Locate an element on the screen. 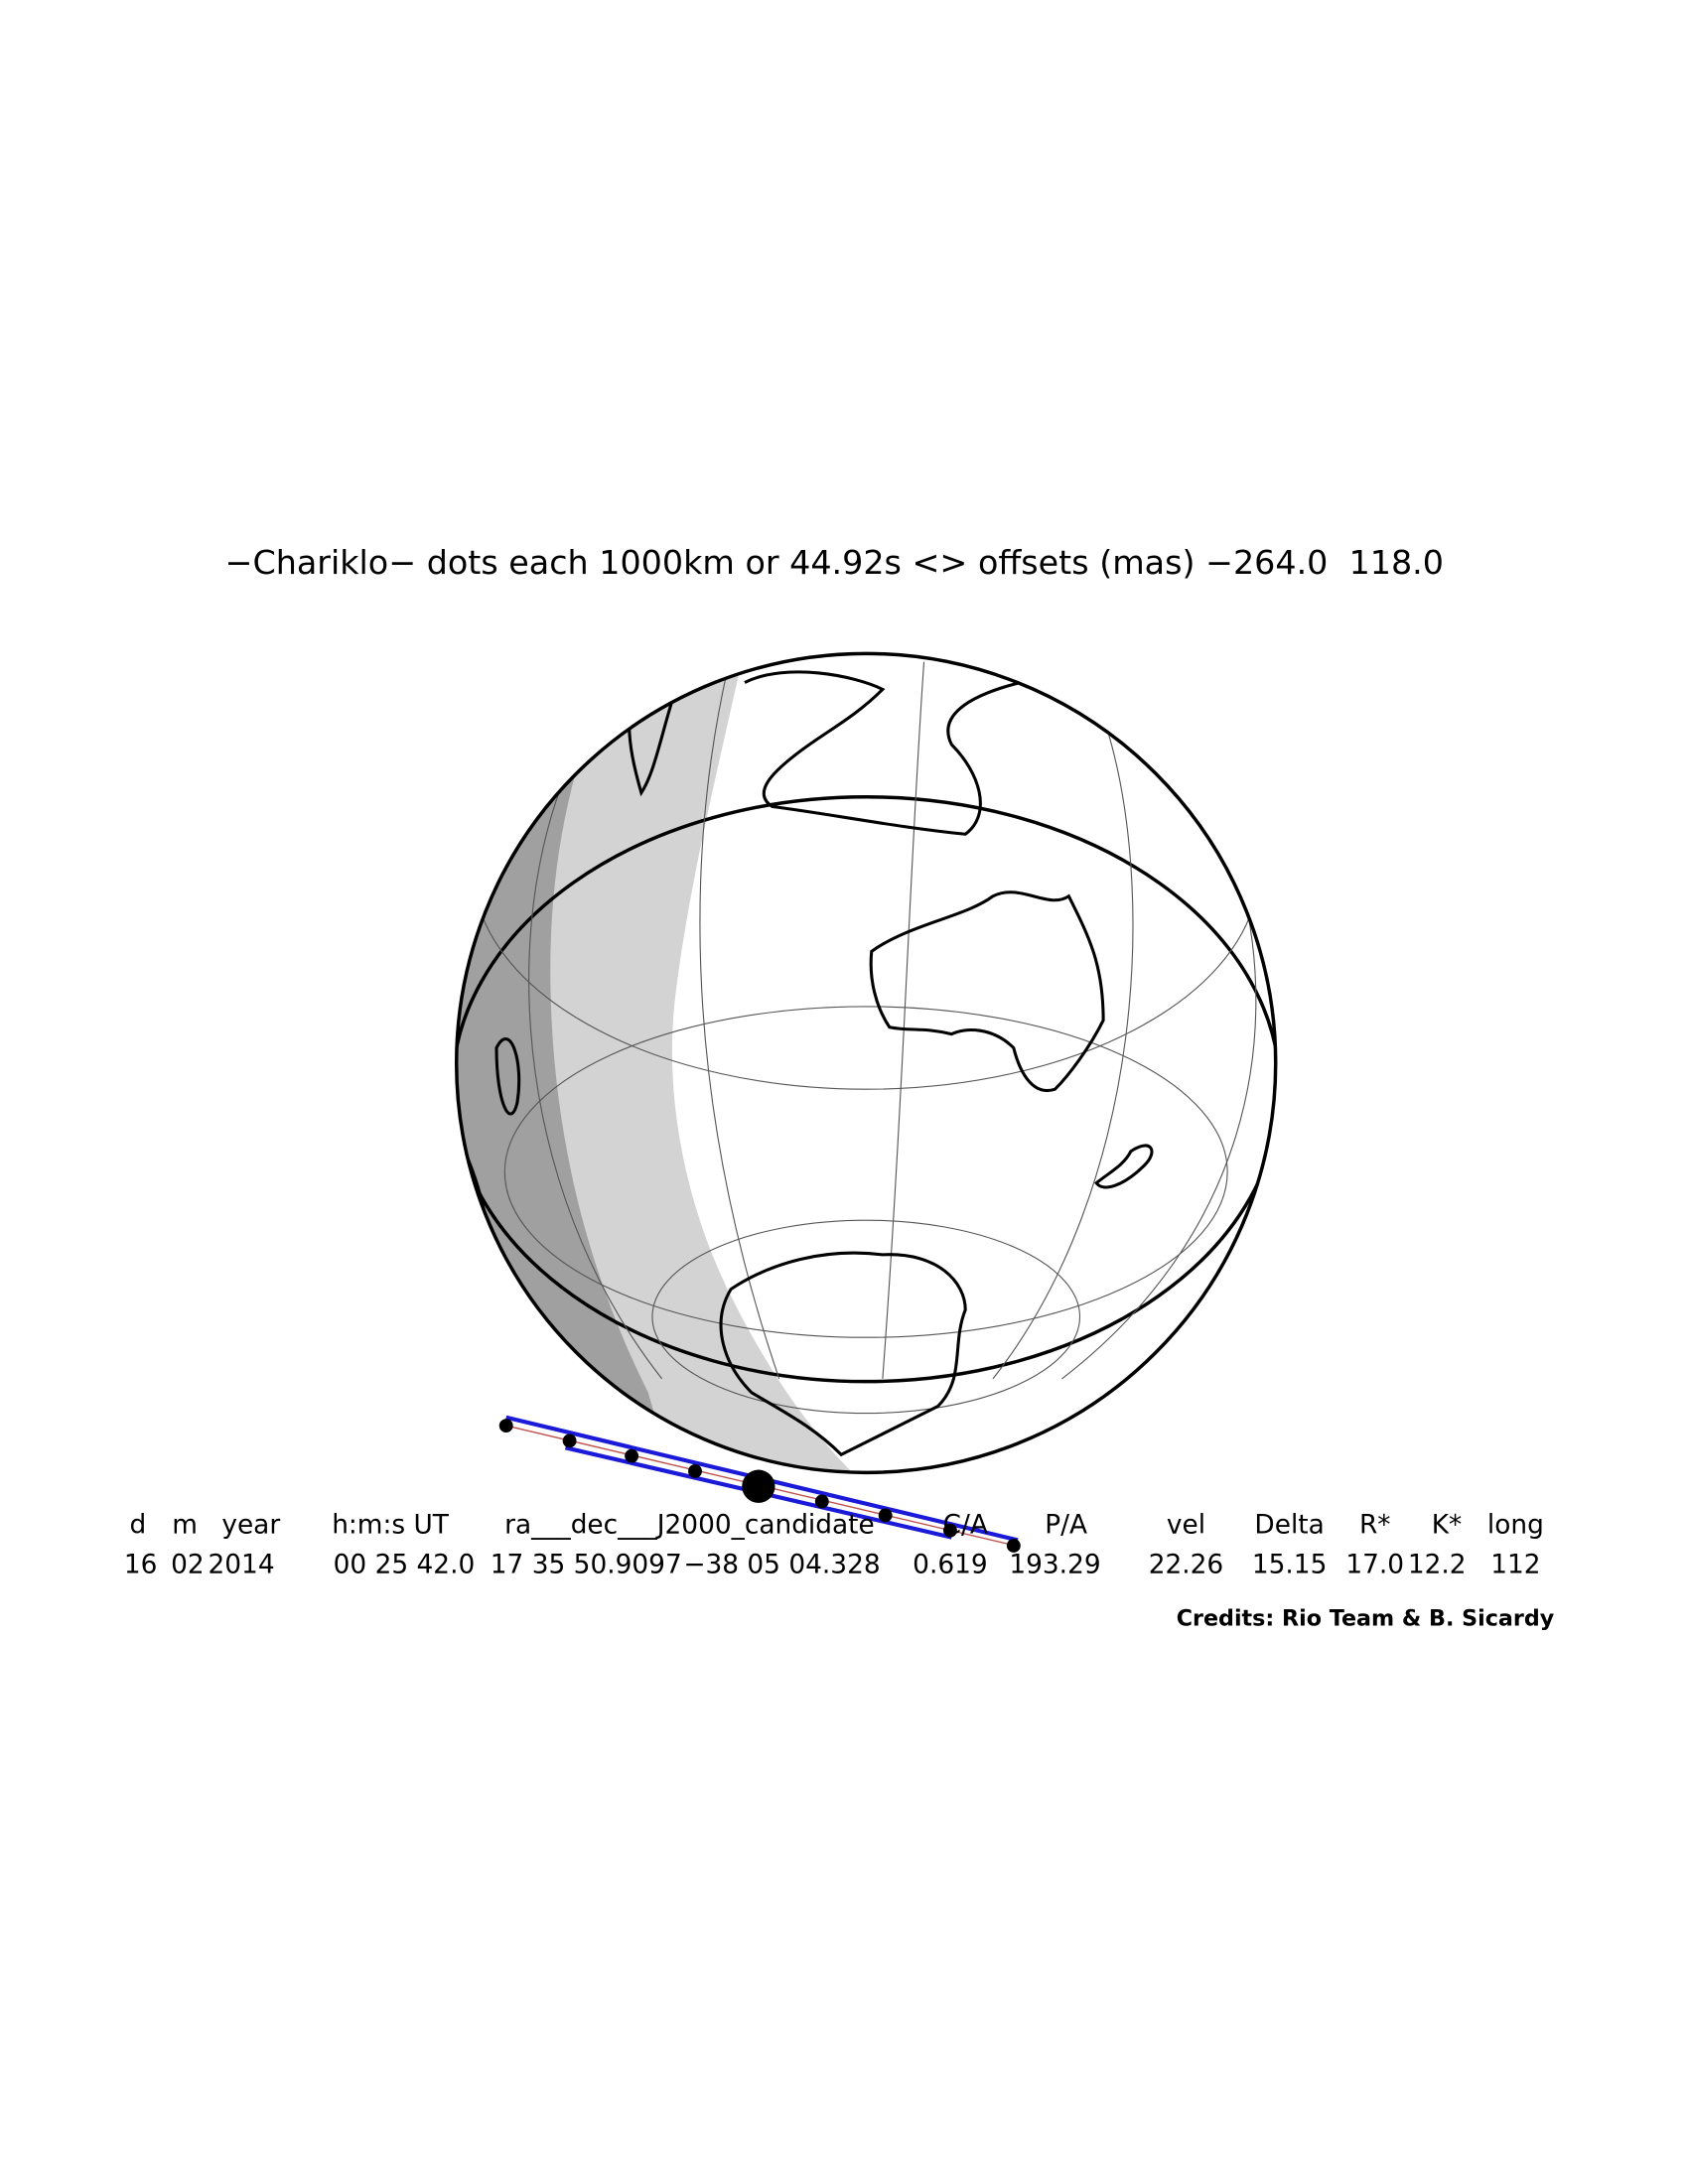 Image resolution: width=1688 pixels, height=2184 pixels. column-header: year is located at coordinates (250, 1525).